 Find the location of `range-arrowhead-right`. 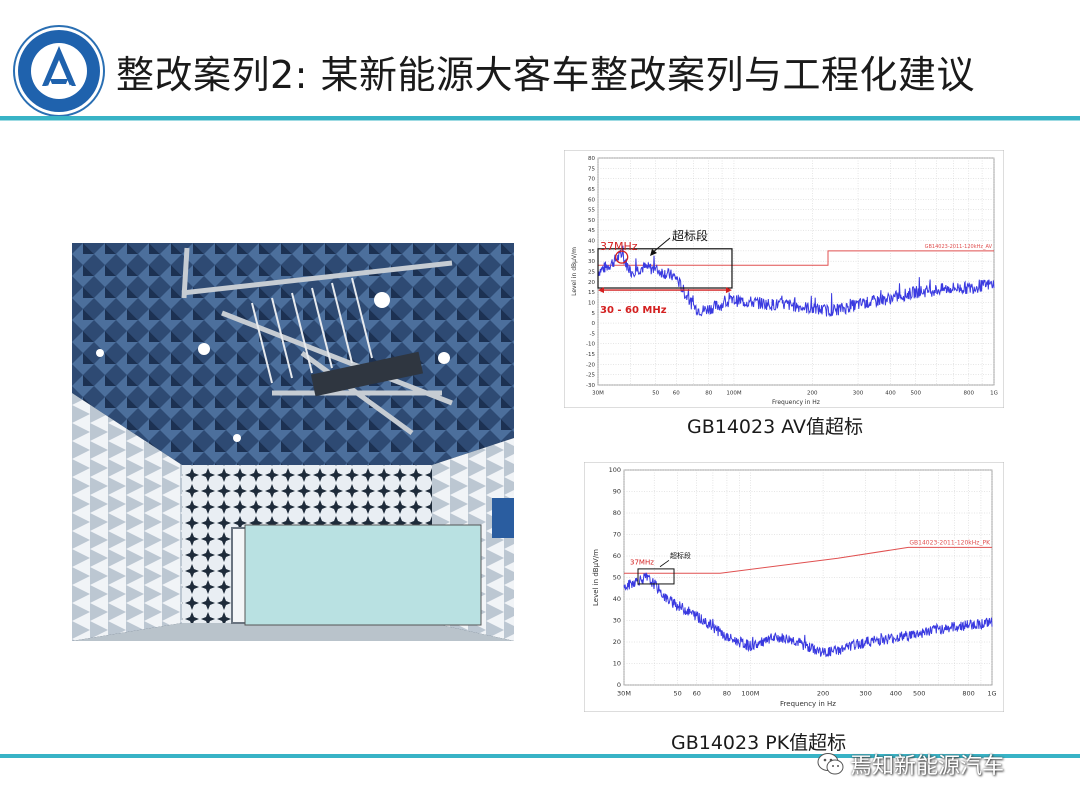

range-arrowhead-right is located at coordinates (728, 290).